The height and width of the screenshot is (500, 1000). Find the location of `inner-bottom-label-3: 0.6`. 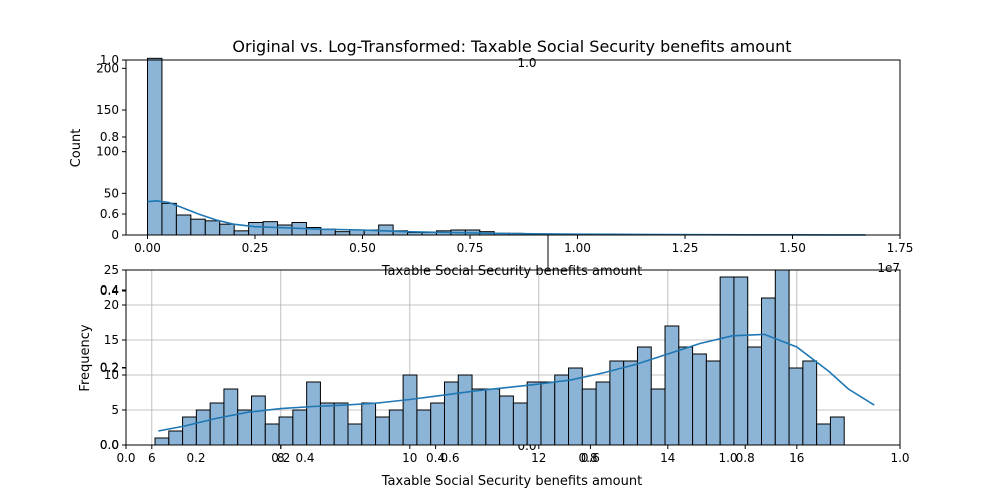

inner-bottom-label-3: 0.6 is located at coordinates (449, 458).